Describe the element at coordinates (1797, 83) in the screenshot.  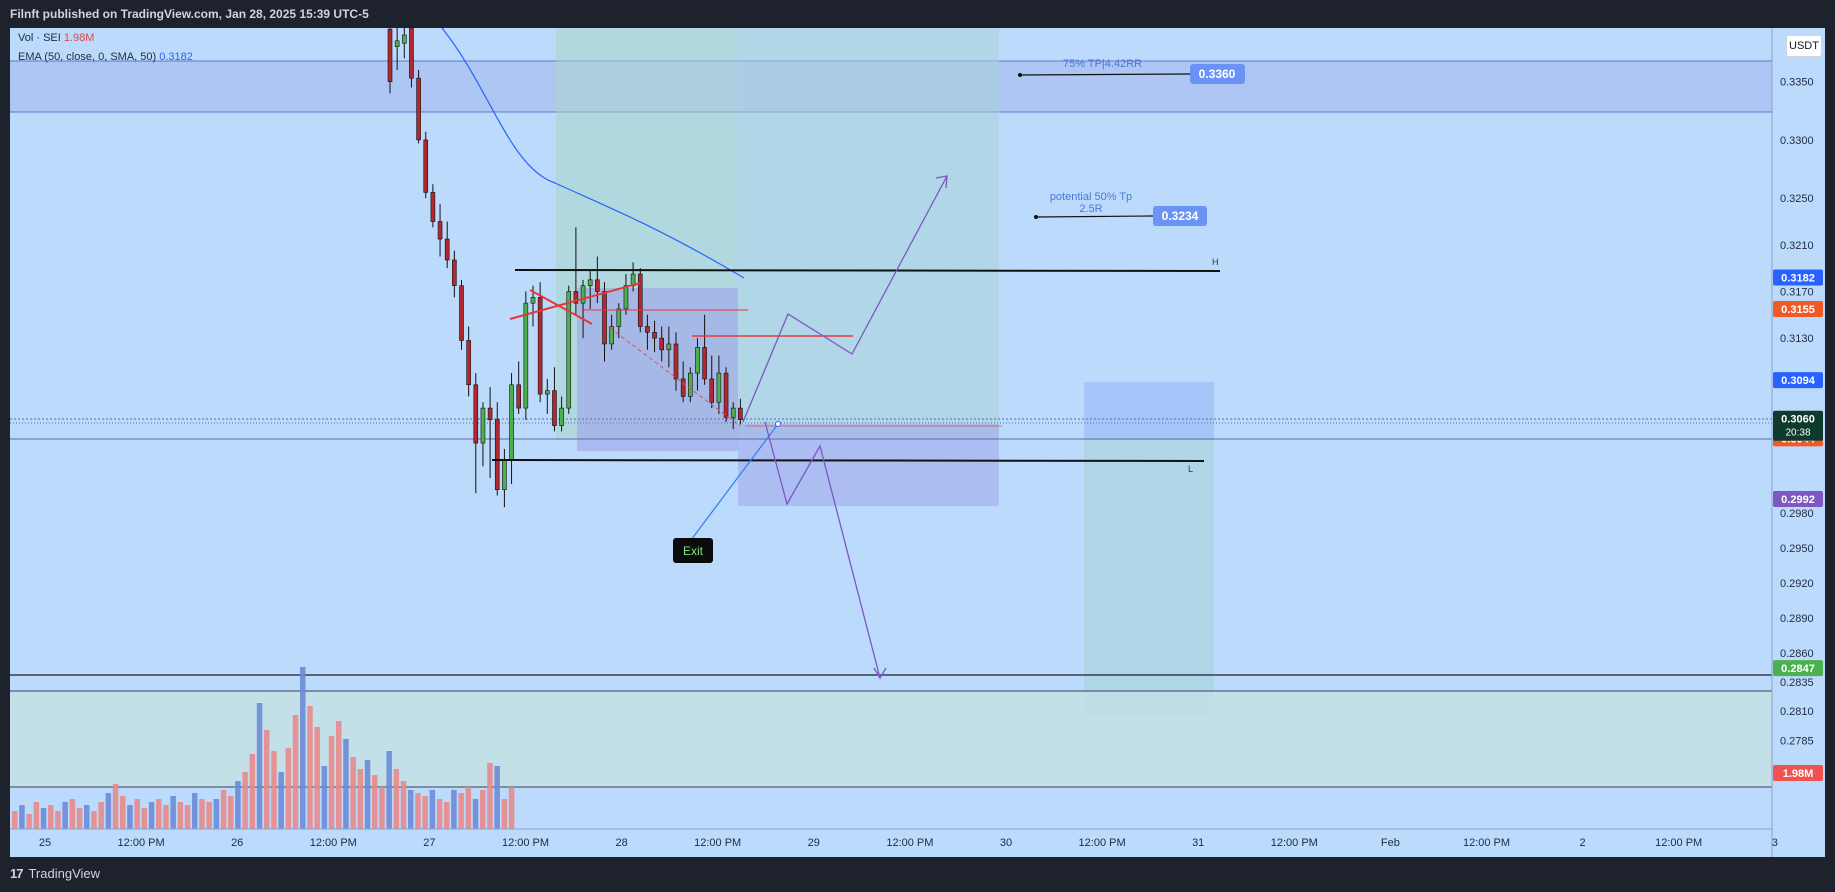
I see `price-tick: 0.3350` at that location.